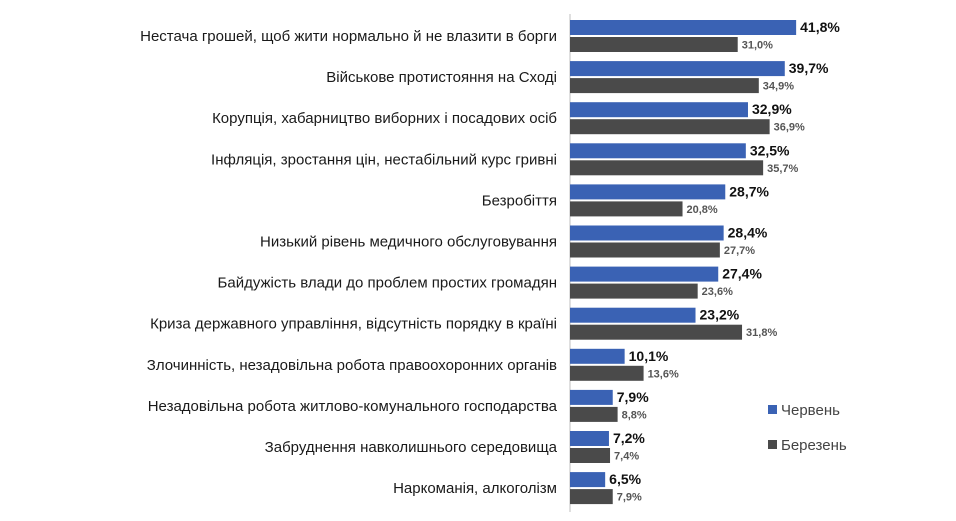  What do you see at coordinates (411, 447) in the screenshot?
I see `category-label: Забруднення навколишнього середовища` at bounding box center [411, 447].